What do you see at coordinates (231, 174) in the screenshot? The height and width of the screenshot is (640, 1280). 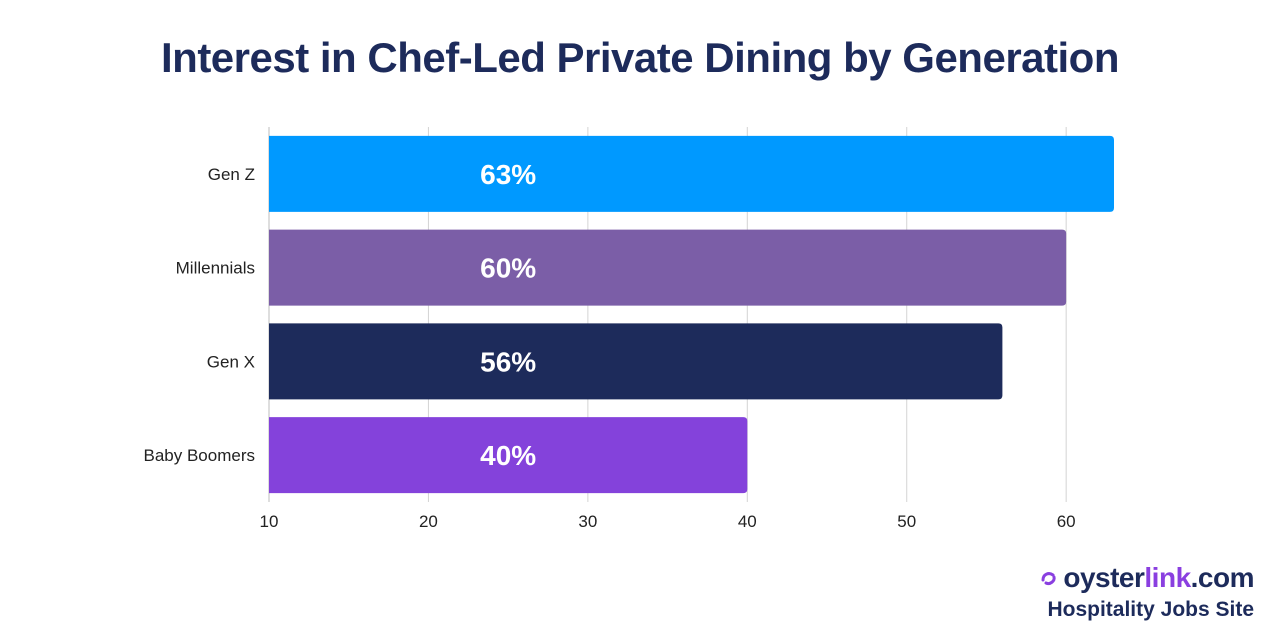 I see `category-label: Gen Z` at bounding box center [231, 174].